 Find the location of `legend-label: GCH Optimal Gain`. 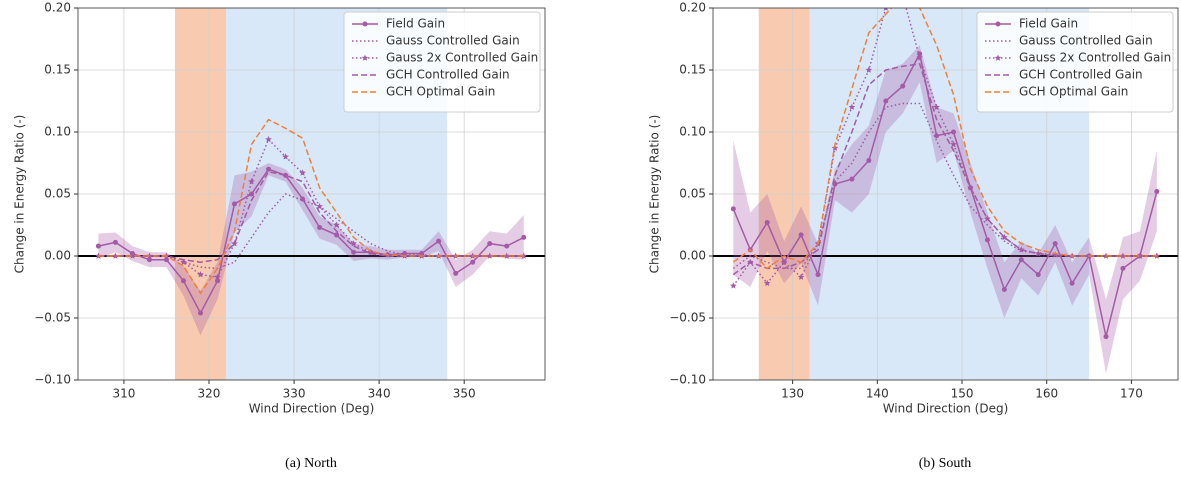

legend-label: GCH Optimal Gain is located at coordinates (440, 92).